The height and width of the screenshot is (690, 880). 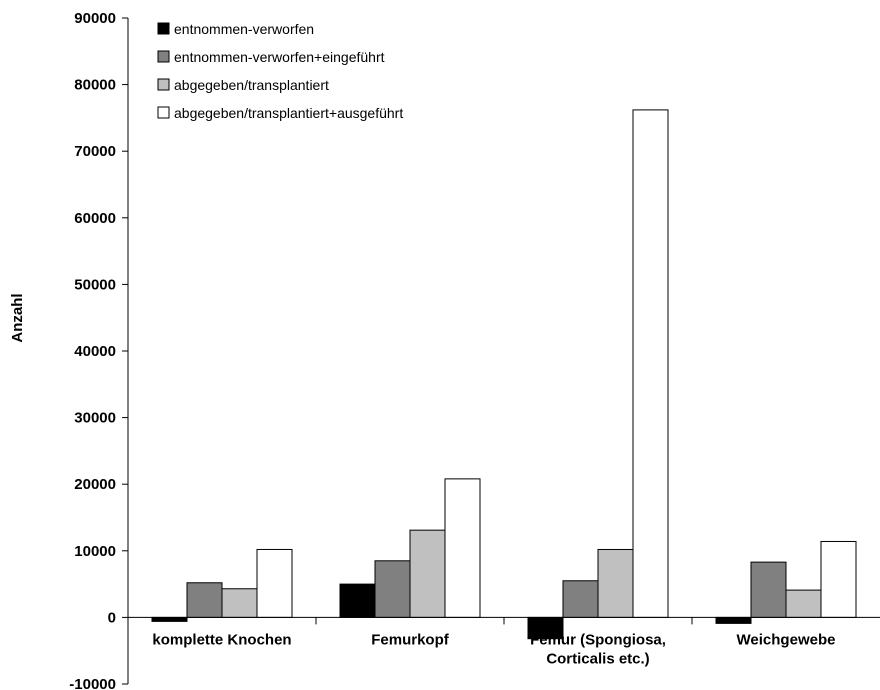 What do you see at coordinates (279, 57) in the screenshot?
I see `legend-label: entnommen-verworfen+eingeführt` at bounding box center [279, 57].